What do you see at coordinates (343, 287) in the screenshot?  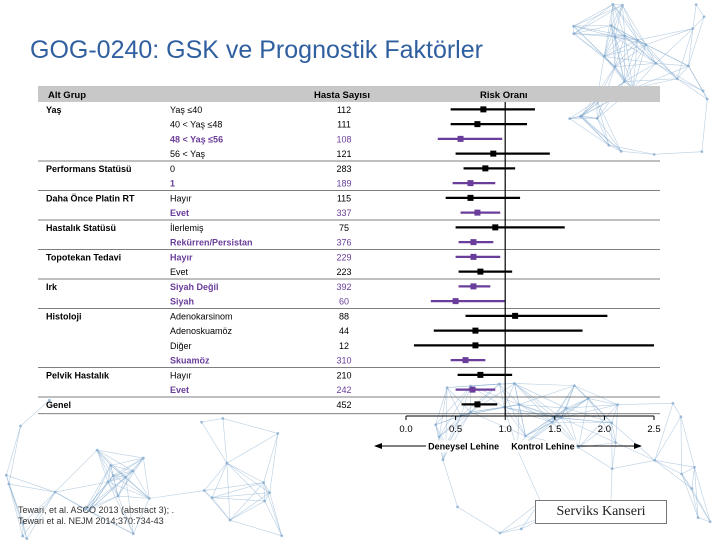 I see `count-value: 392` at bounding box center [343, 287].